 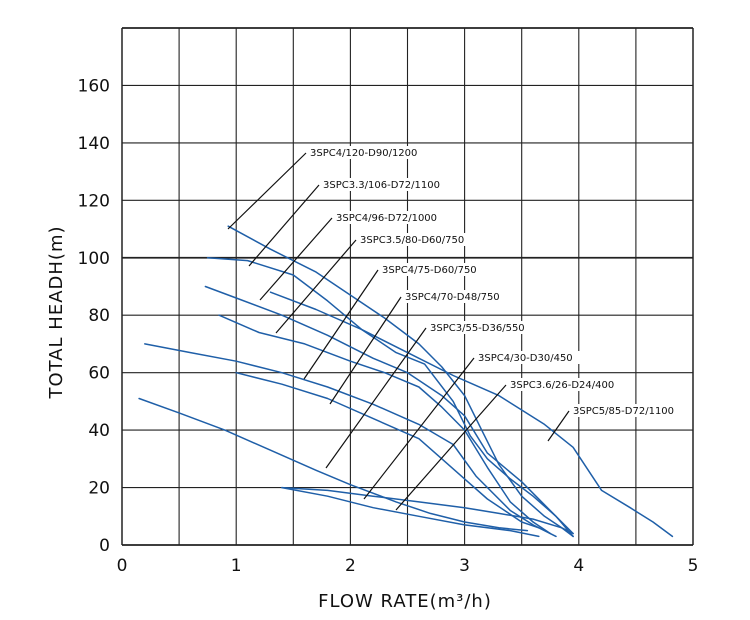 What do you see at coordinates (405, 601) in the screenshot?
I see `x-axis-label: FLOW RATE(m³/h)` at bounding box center [405, 601].